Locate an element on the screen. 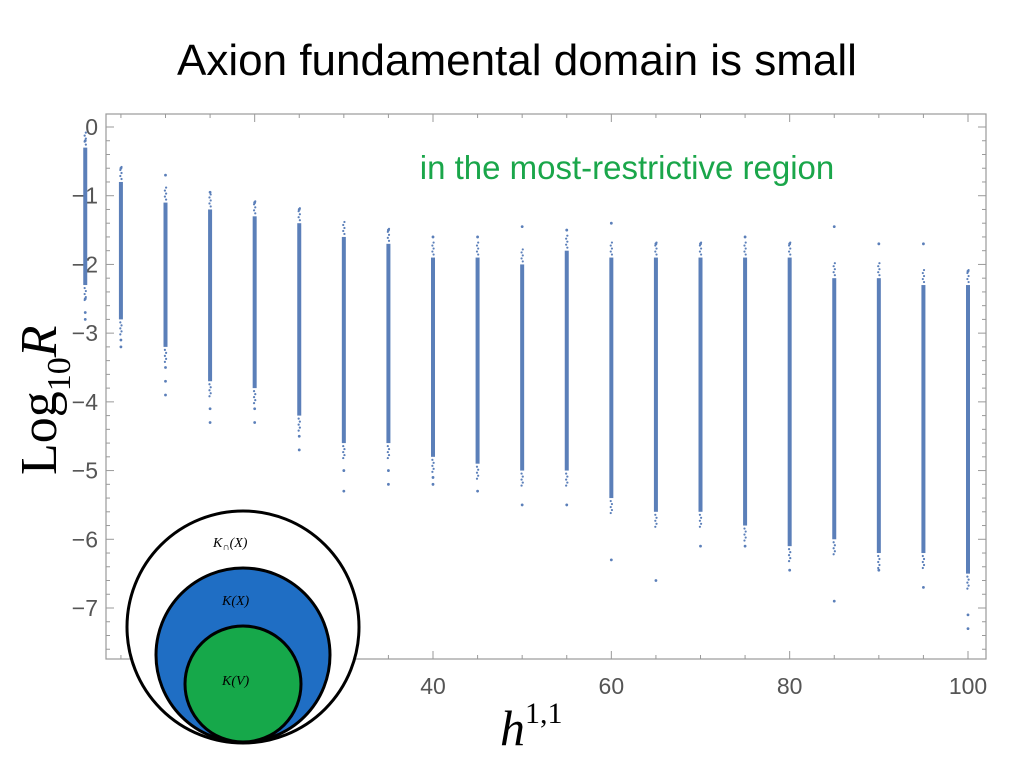  slide-title: Axion fundamental domain is small is located at coordinates (517, 60).